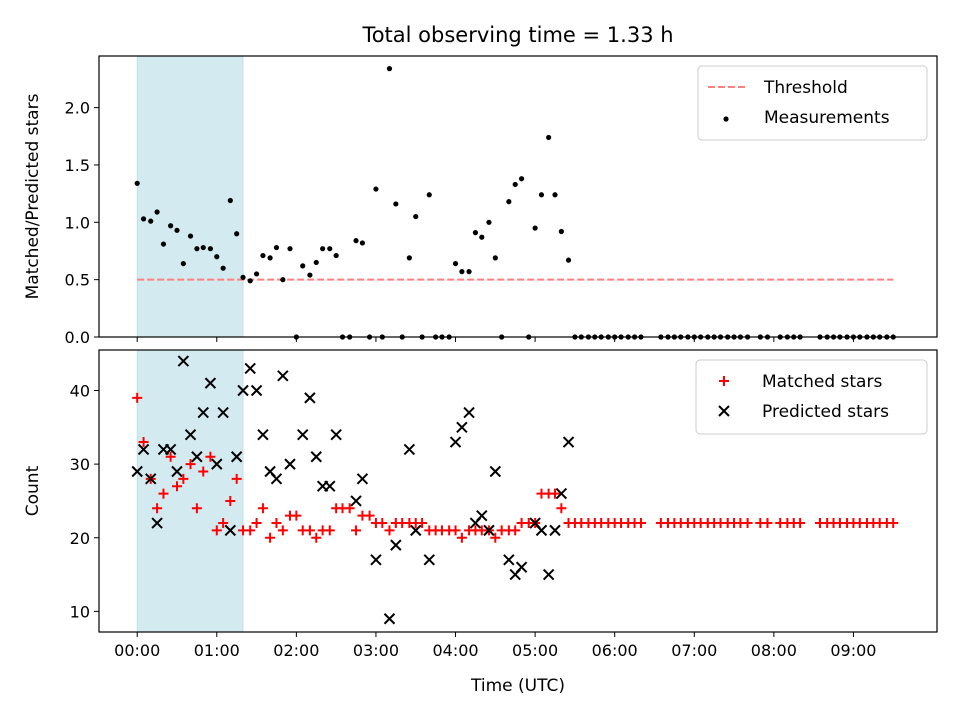 This screenshot has width=960, height=724. Describe the element at coordinates (296, 650) in the screenshot. I see `x-tick-label: 02:00` at that location.